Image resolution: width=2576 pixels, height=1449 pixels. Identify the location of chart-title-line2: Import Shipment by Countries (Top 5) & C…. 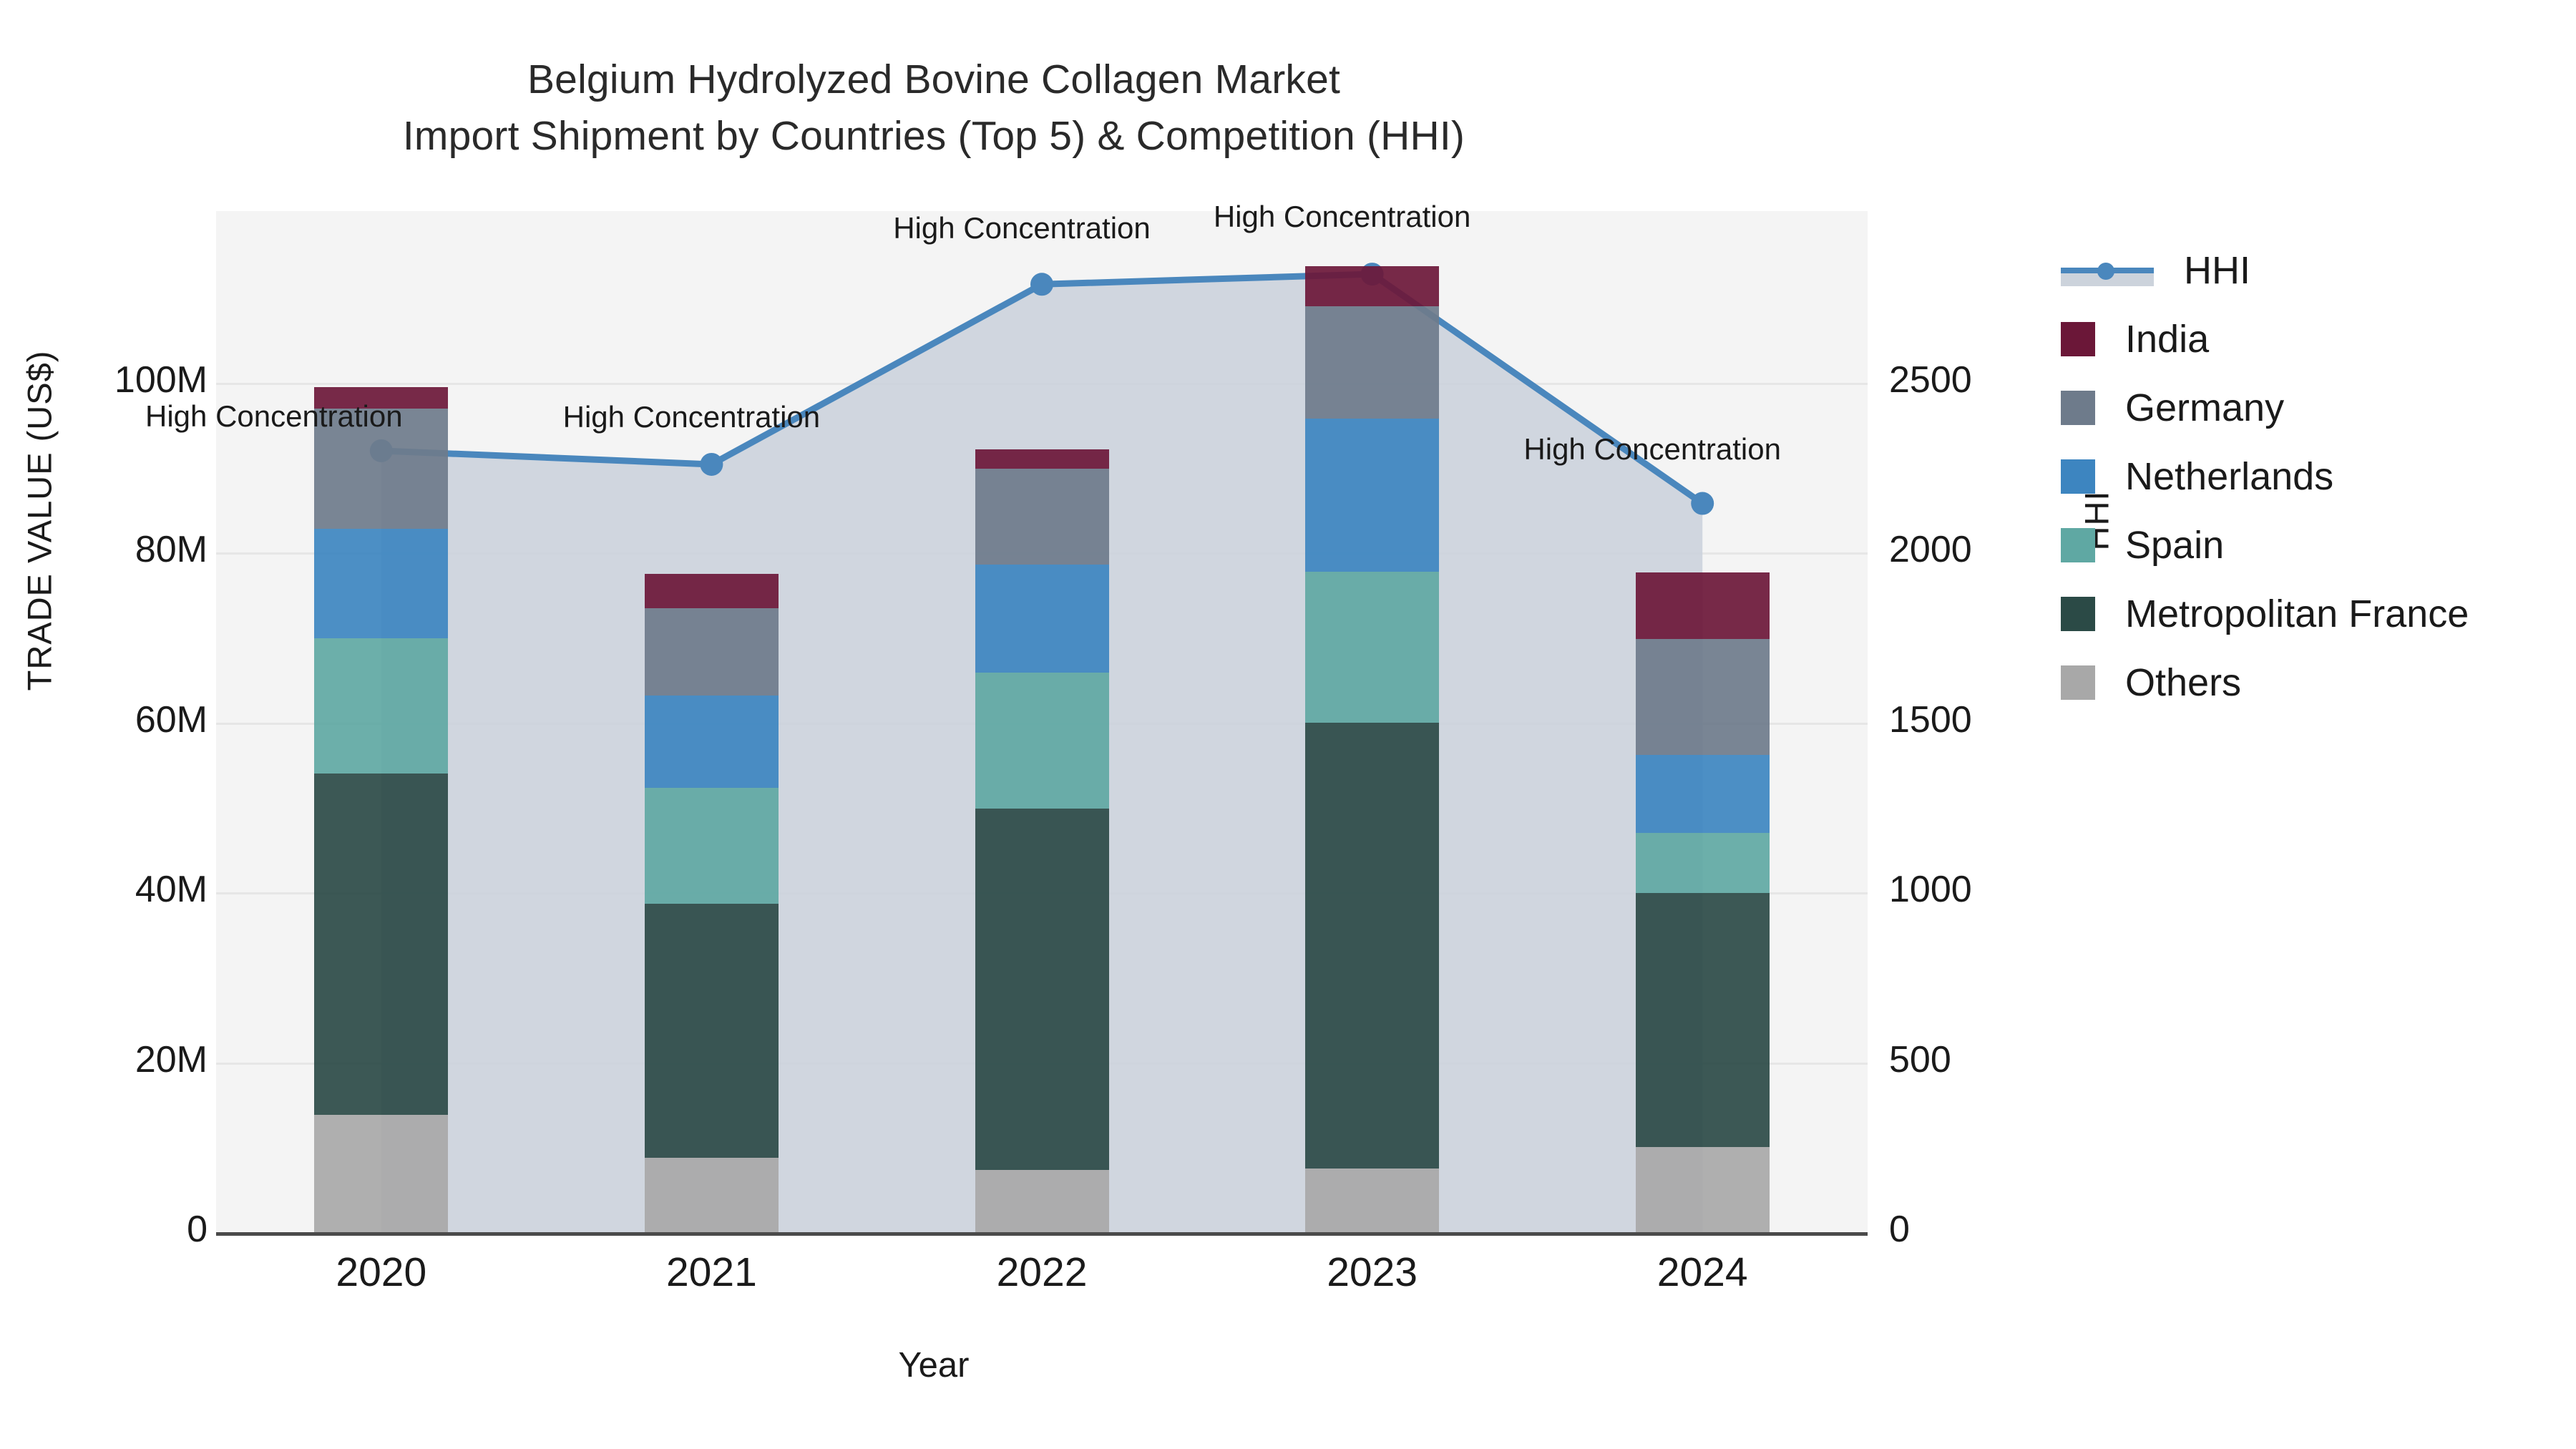
(933, 135).